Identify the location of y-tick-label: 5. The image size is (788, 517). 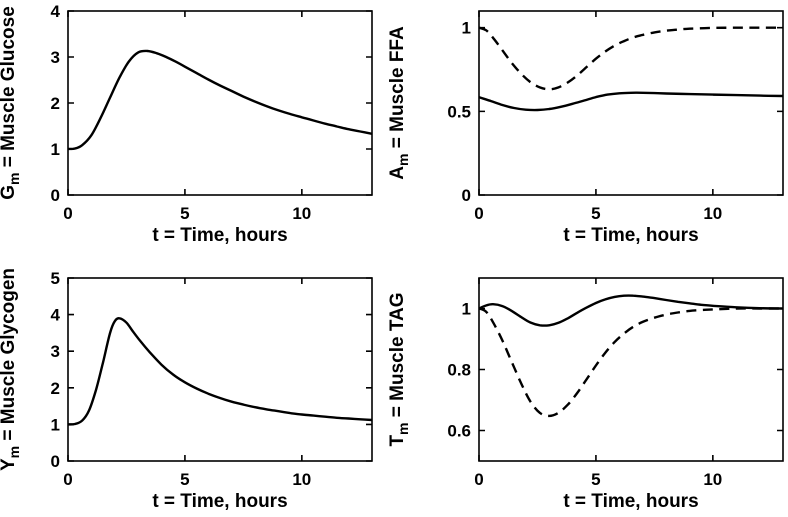
(55, 278).